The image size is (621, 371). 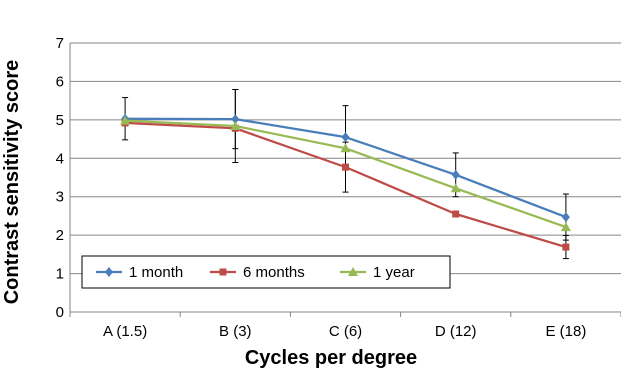 What do you see at coordinates (60, 312) in the screenshot?
I see `y-tick-label: 0` at bounding box center [60, 312].